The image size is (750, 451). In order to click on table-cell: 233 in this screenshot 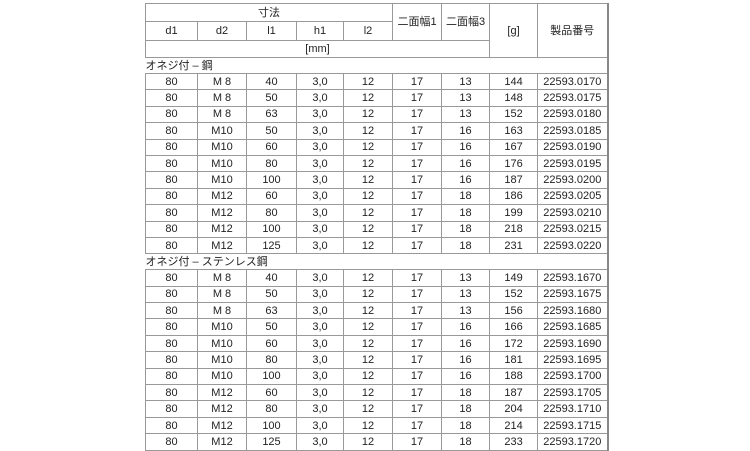, I will do `click(514, 442)`.